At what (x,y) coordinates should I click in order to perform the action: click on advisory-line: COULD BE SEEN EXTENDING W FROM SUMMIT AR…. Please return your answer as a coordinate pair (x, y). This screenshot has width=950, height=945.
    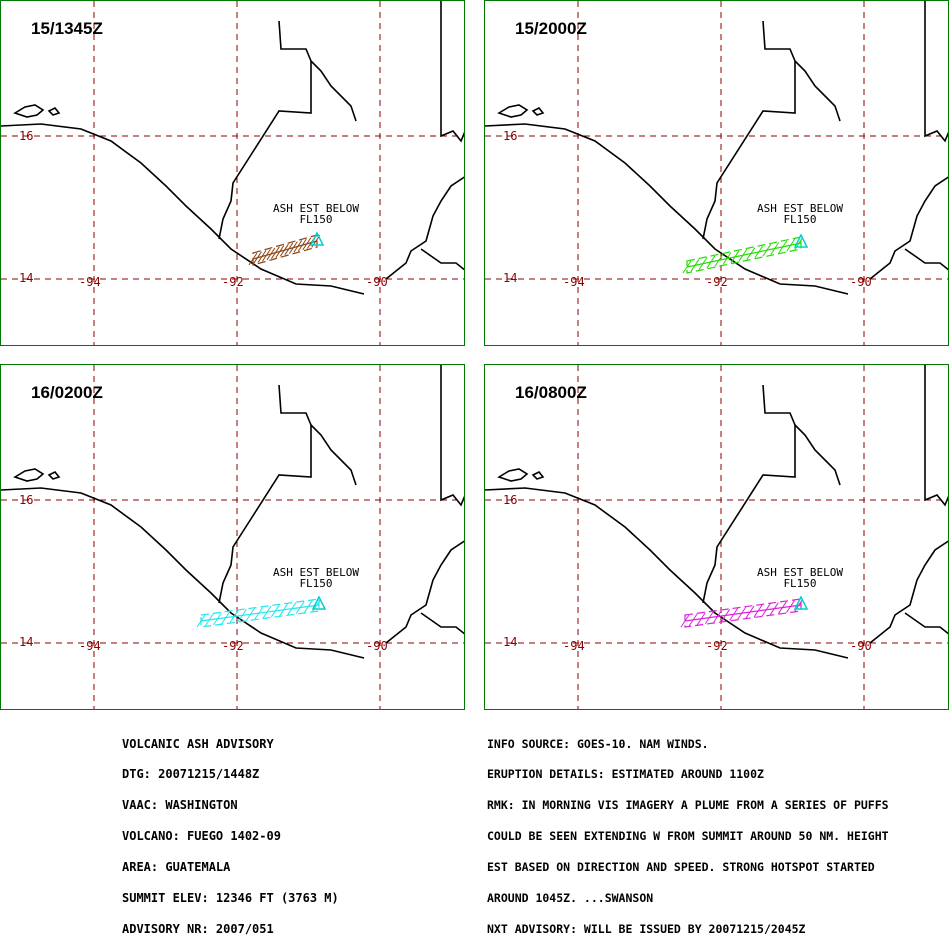
    Looking at the image, I should click on (688, 836).